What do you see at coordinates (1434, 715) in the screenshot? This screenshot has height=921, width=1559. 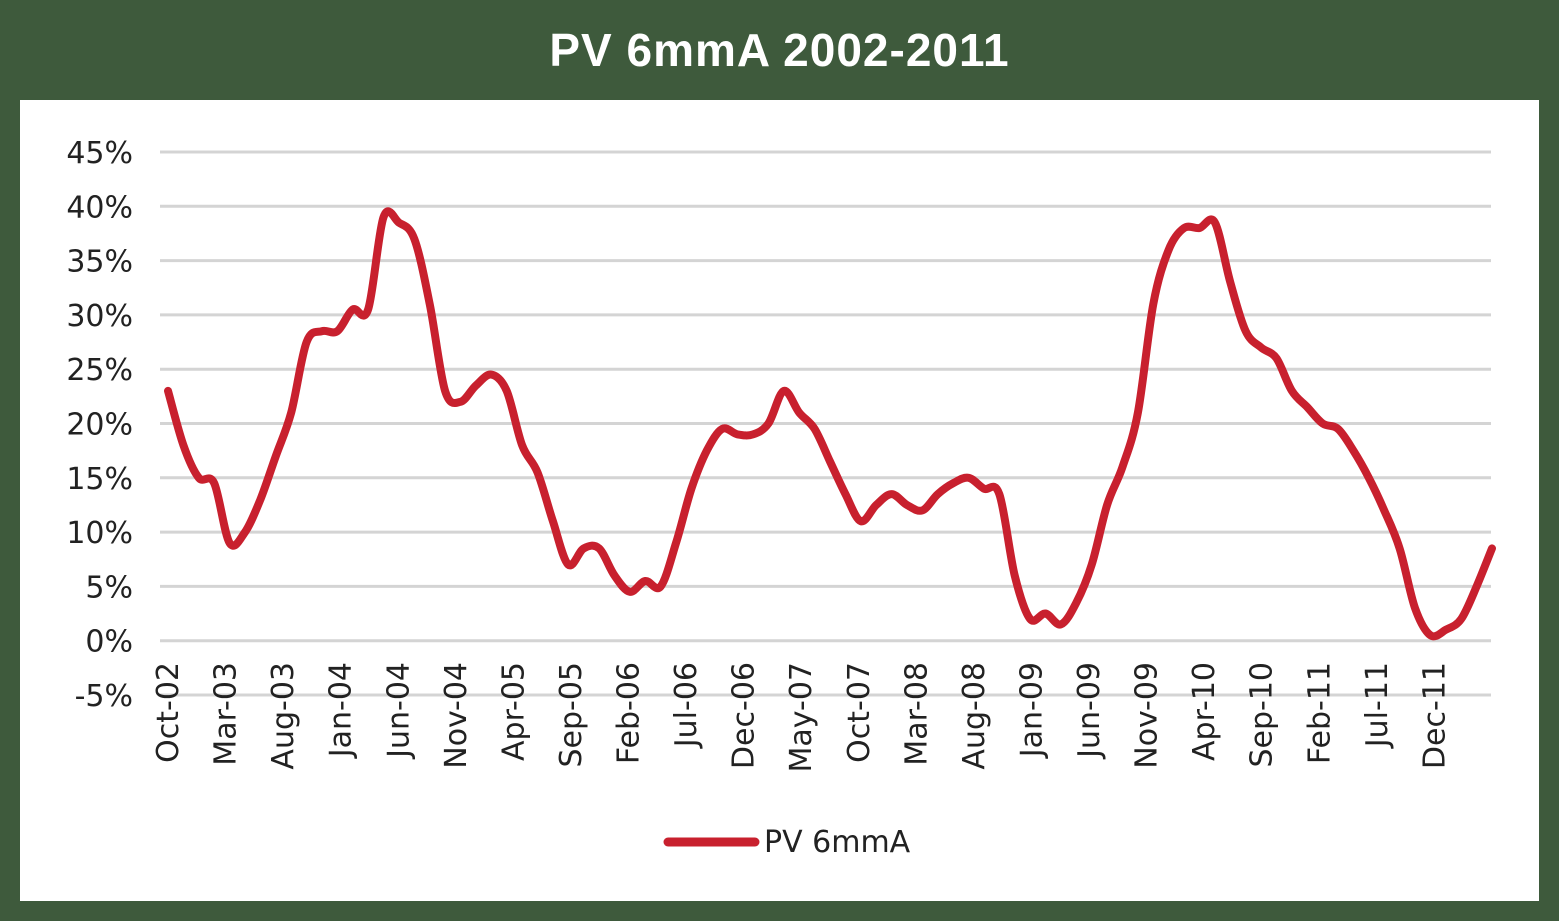 I see `x-tick-label: Dec-11` at bounding box center [1434, 715].